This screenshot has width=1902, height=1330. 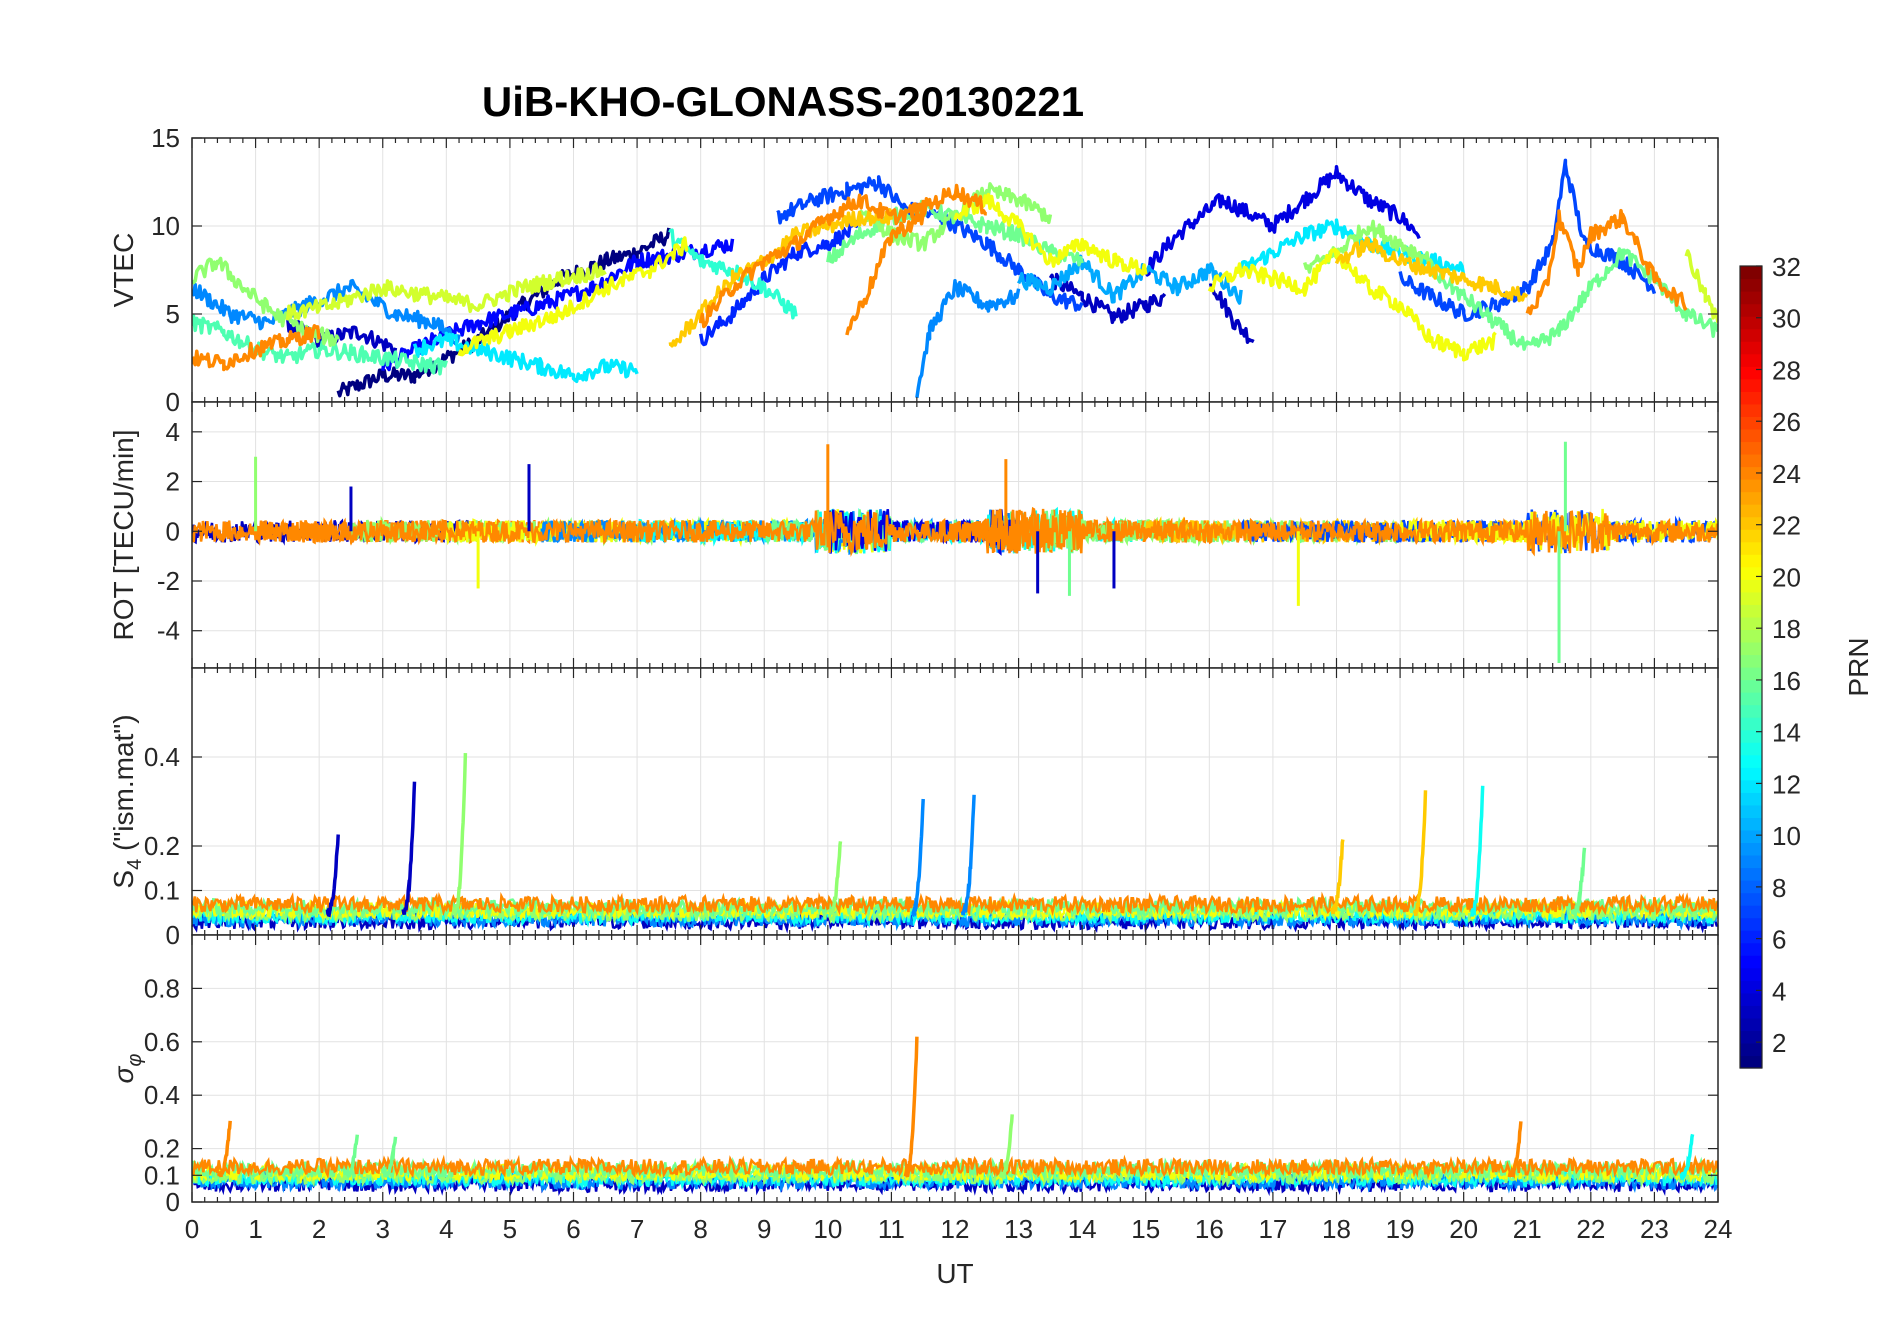 What do you see at coordinates (1209, 1229) in the screenshot?
I see `x-tick-label: 16` at bounding box center [1209, 1229].